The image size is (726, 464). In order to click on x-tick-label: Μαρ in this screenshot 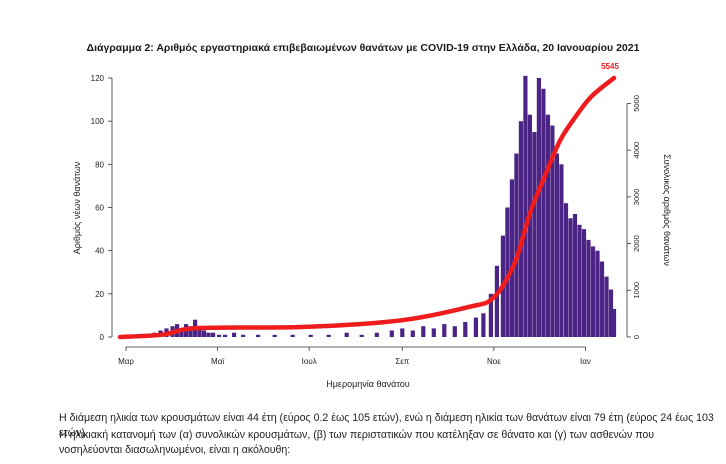, I will do `click(126, 361)`.